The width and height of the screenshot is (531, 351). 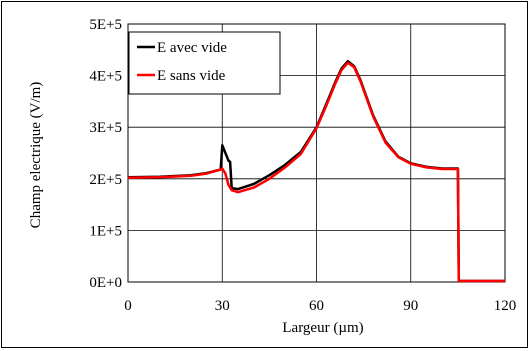 I want to click on x-axis-label: Largeur (µm), so click(x=322, y=328).